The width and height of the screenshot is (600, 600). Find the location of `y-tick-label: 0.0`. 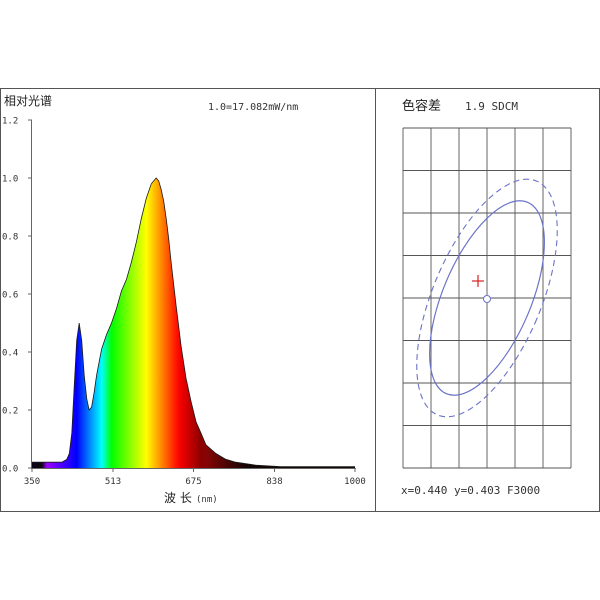

y-tick-label: 0.0 is located at coordinates (10, 470).